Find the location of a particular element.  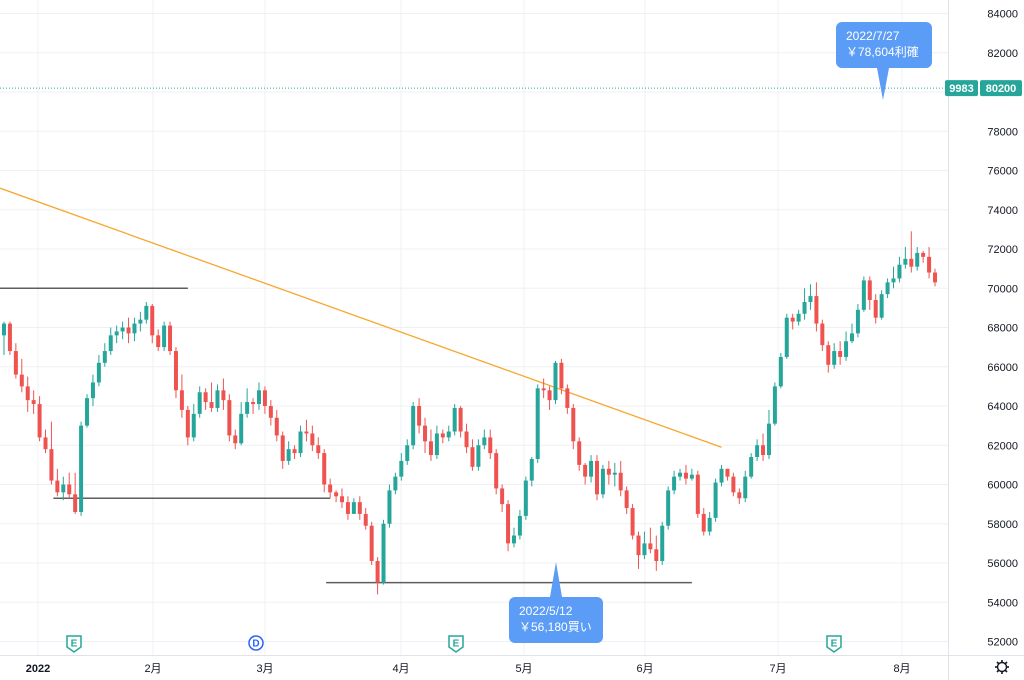

x-tick-label: 2月 is located at coordinates (152, 669).